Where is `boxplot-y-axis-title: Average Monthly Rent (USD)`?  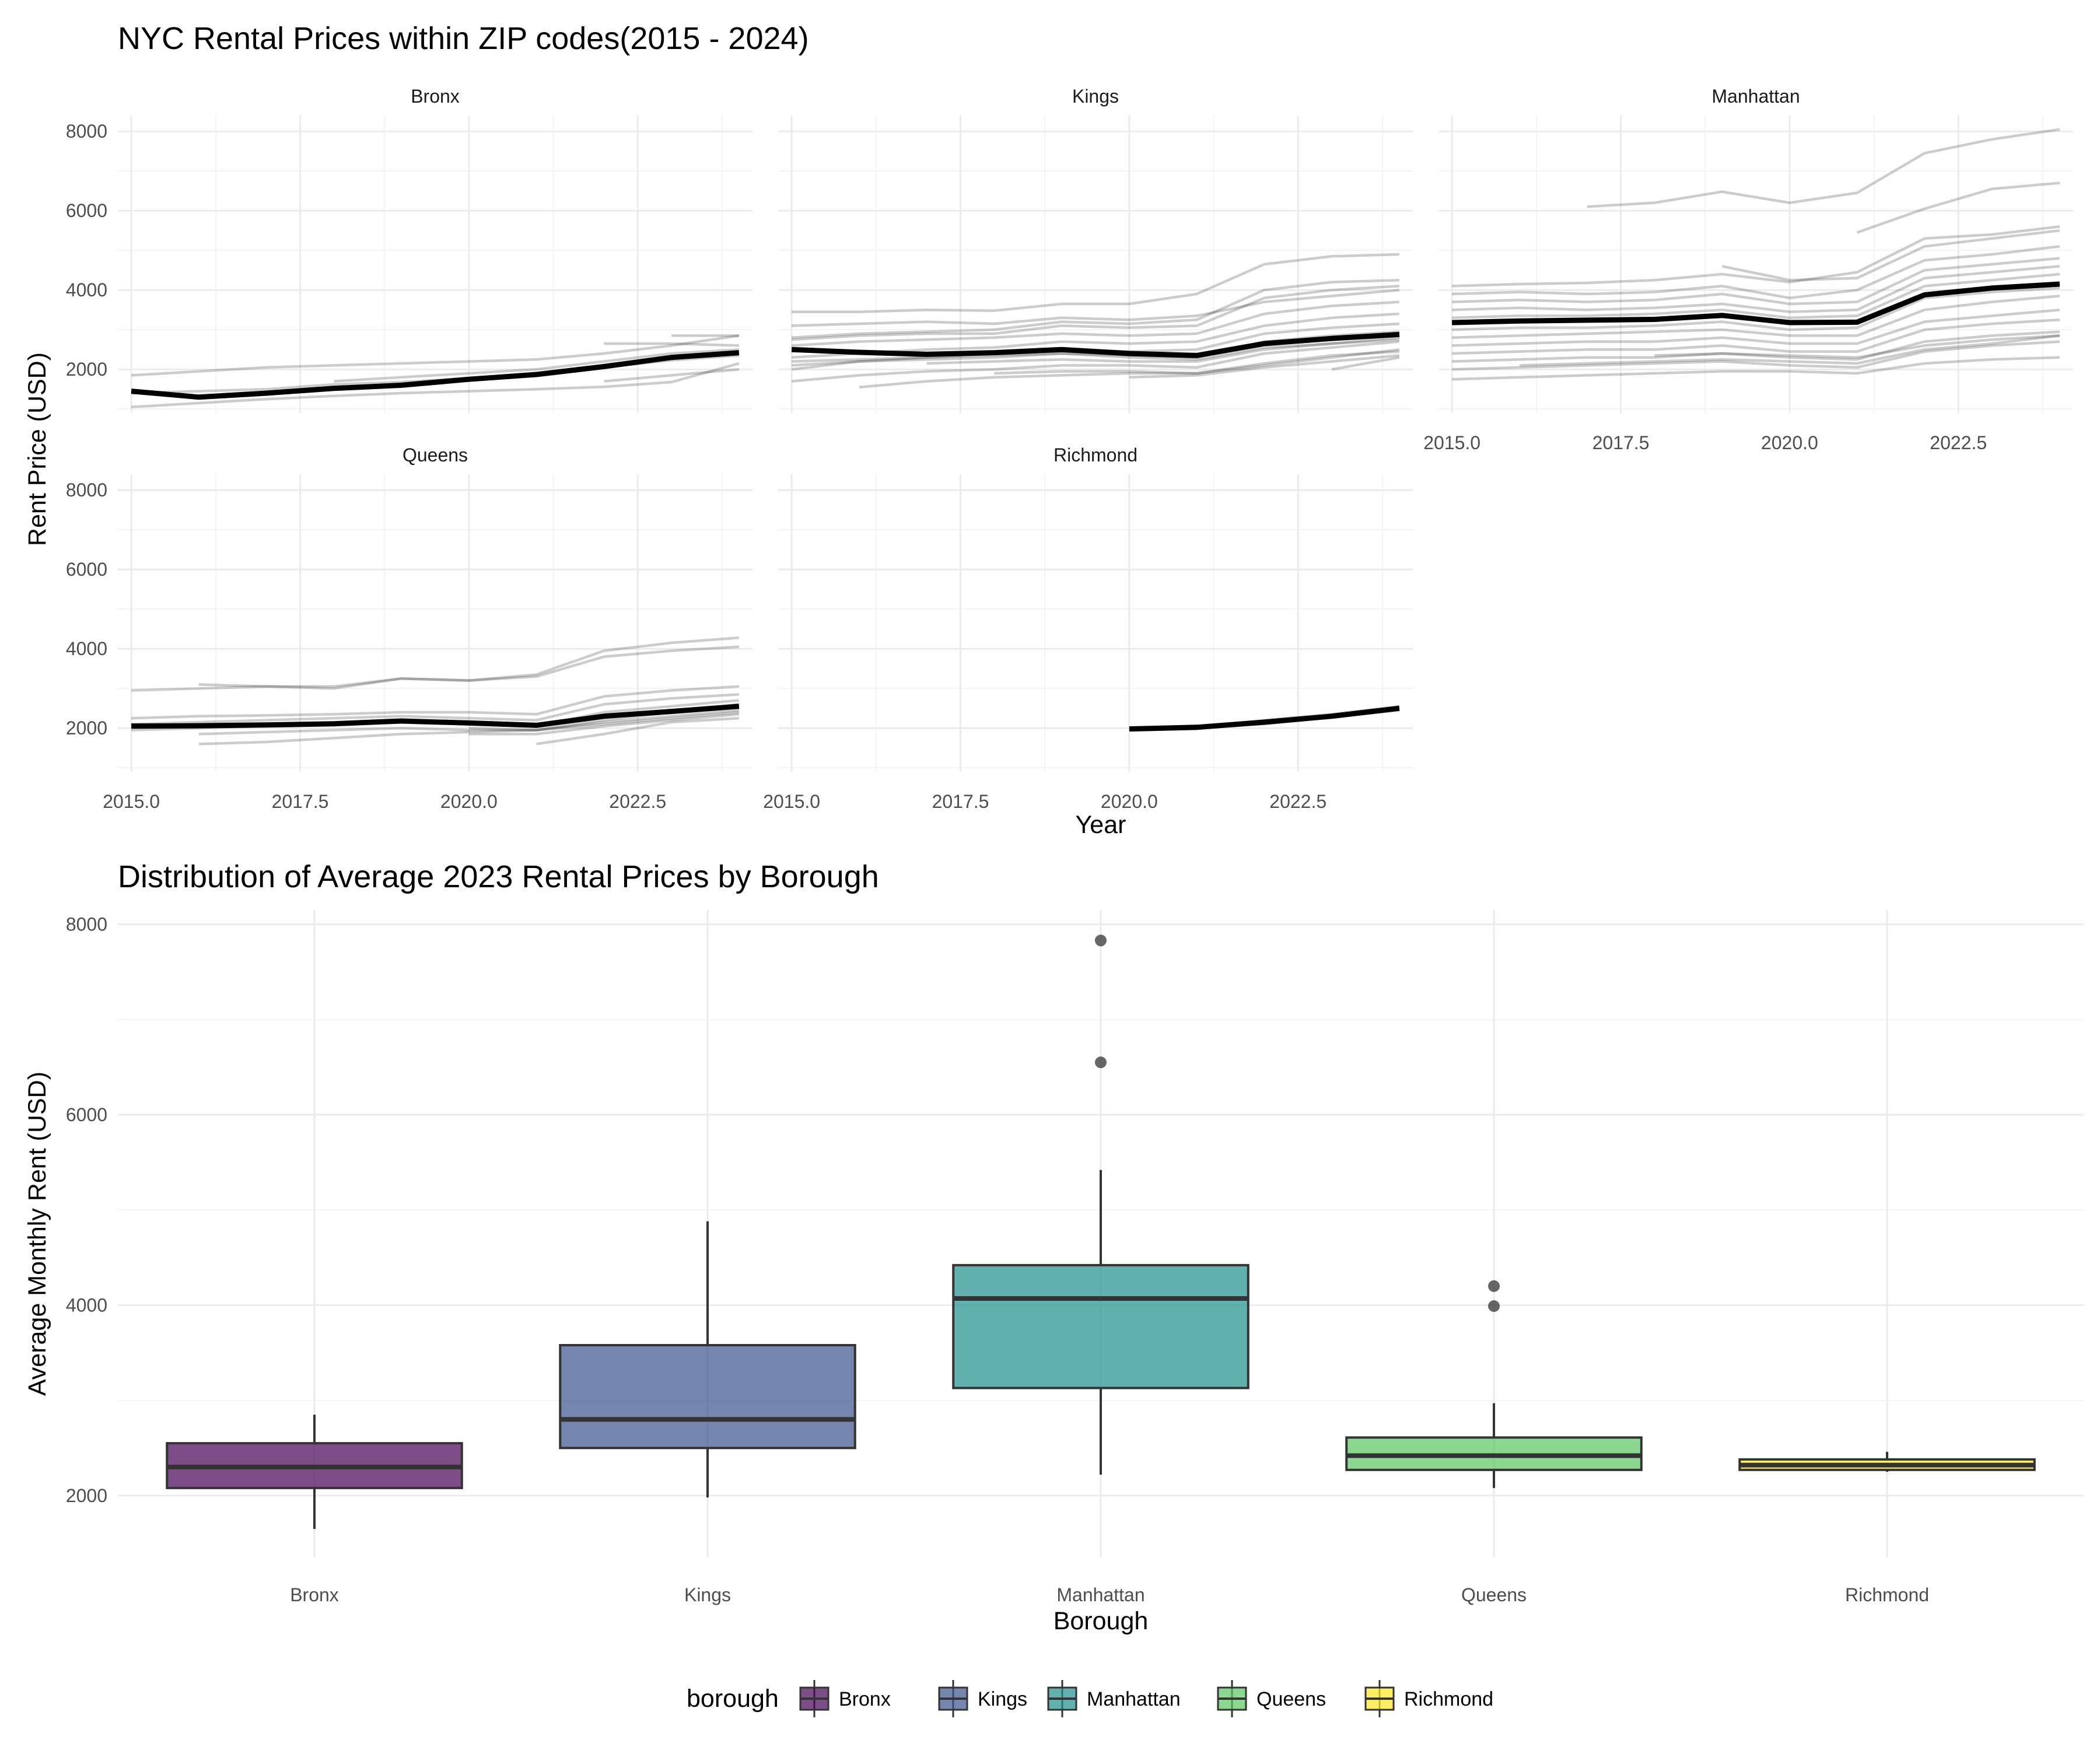 boxplot-y-axis-title: Average Monthly Rent (USD) is located at coordinates (37, 1234).